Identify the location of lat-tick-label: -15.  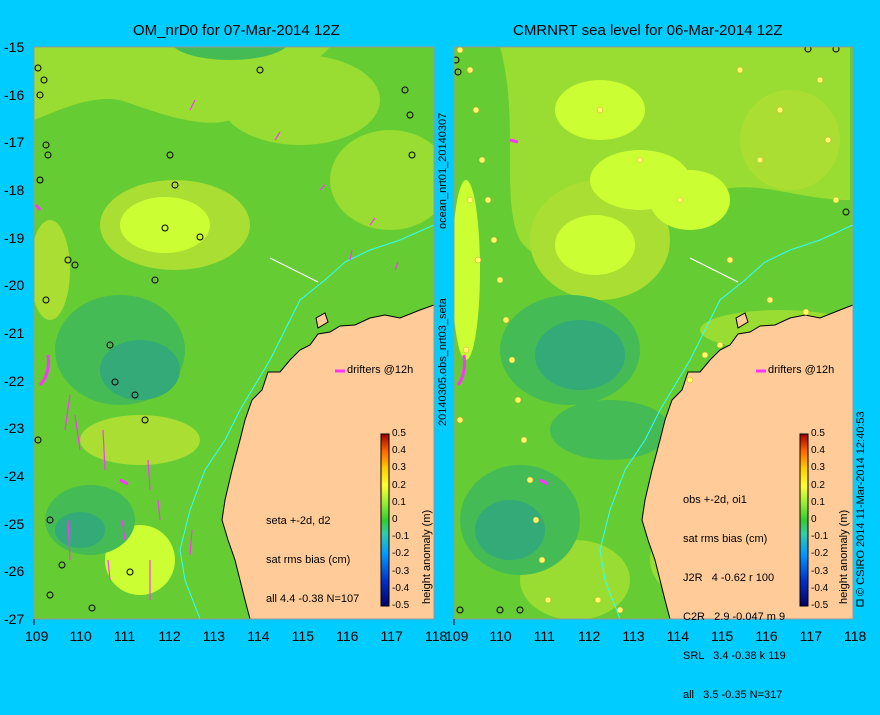
(14, 47).